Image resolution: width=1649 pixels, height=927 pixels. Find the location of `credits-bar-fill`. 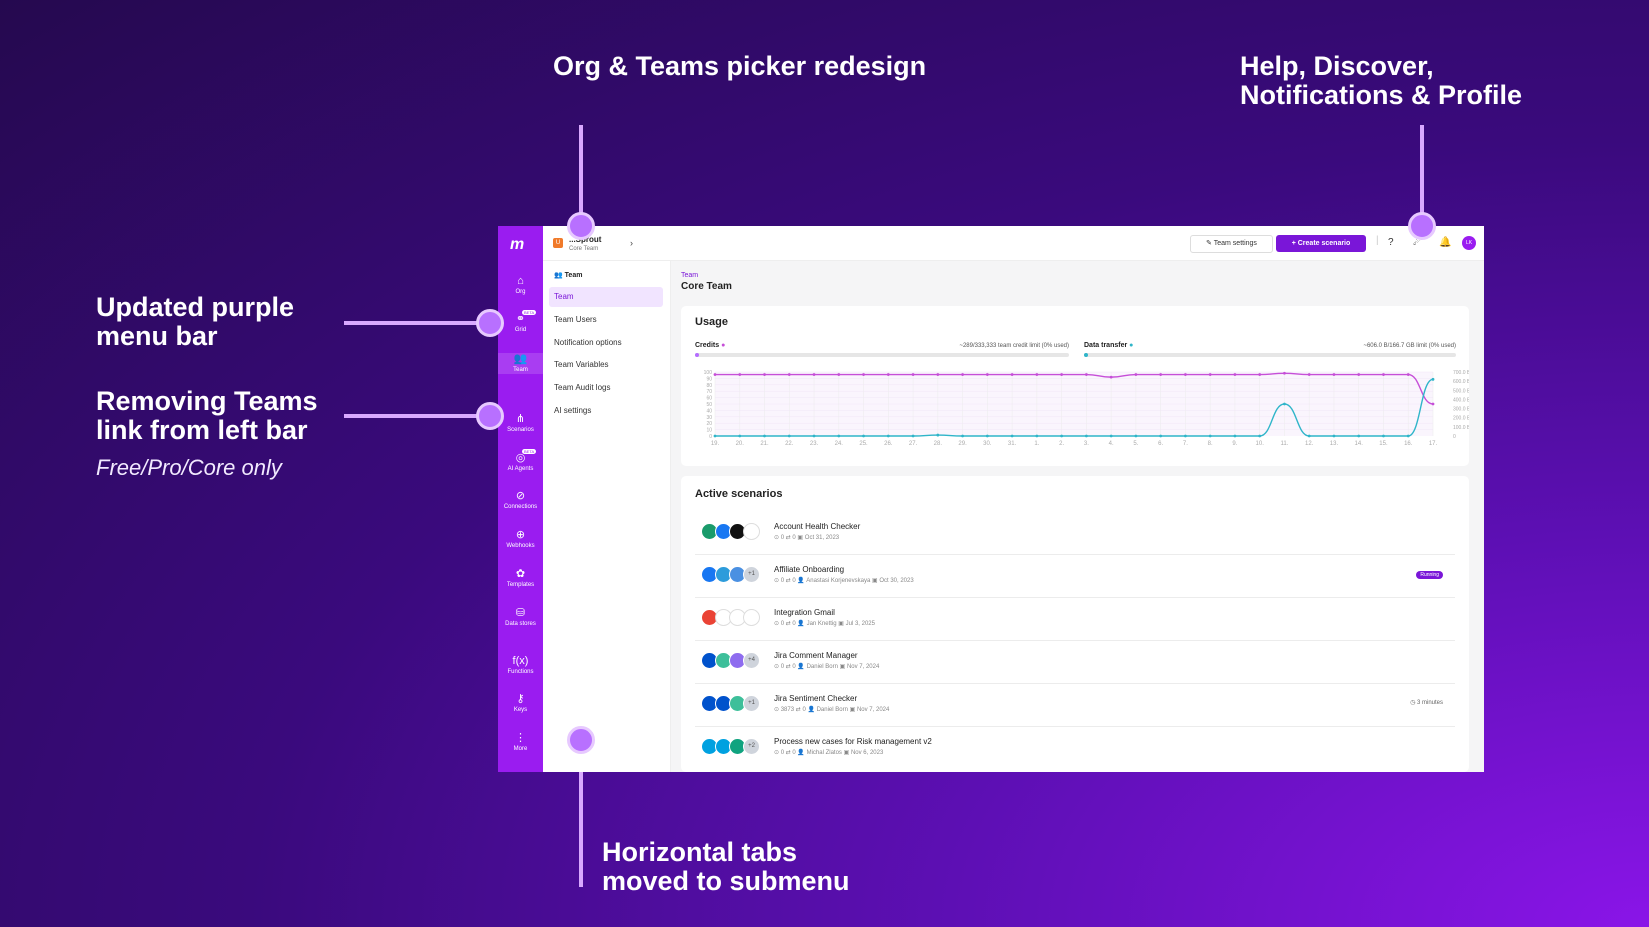

credits-bar-fill is located at coordinates (697, 355).